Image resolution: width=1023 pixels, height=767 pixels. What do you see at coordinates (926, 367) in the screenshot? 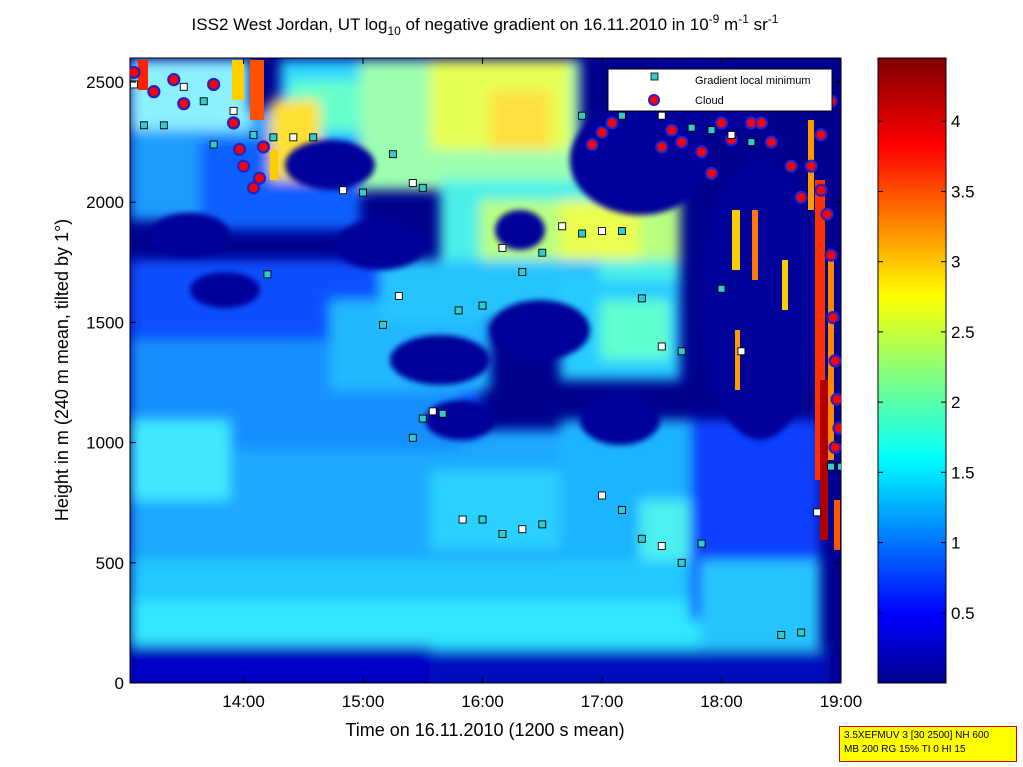
I see `colorbar-axis: 0.5 1 1.5 2 2.5 3 3.5 4` at bounding box center [926, 367].